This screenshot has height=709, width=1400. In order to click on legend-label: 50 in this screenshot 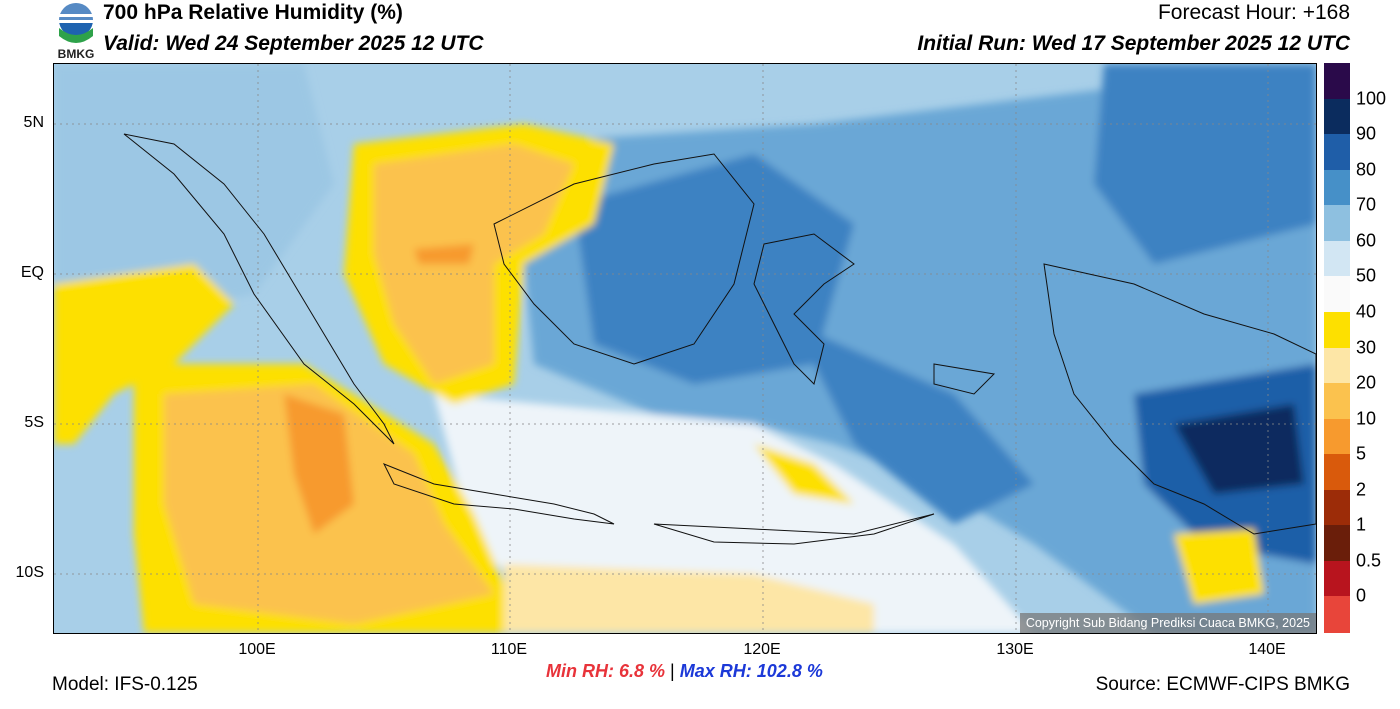, I will do `click(1366, 275)`.